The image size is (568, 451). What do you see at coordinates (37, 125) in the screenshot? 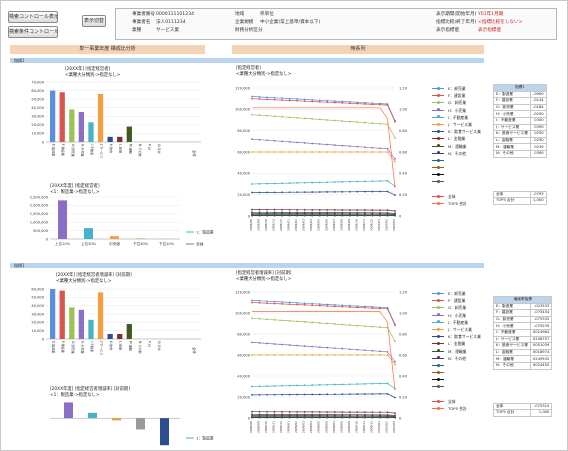
I see `y-tick-label: 20,000` at bounding box center [37, 125].